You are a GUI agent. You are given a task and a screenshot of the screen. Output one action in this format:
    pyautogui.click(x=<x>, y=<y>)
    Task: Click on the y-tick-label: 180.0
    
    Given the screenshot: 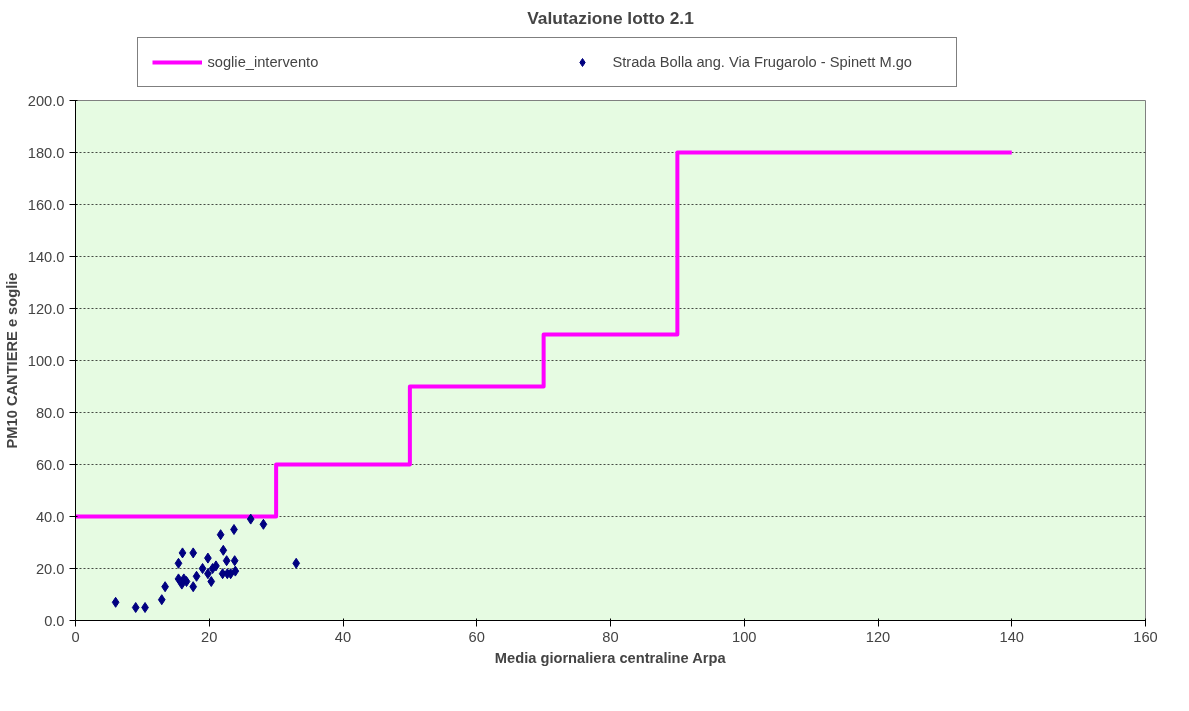 What is the action you would take?
    pyautogui.click(x=46, y=152)
    